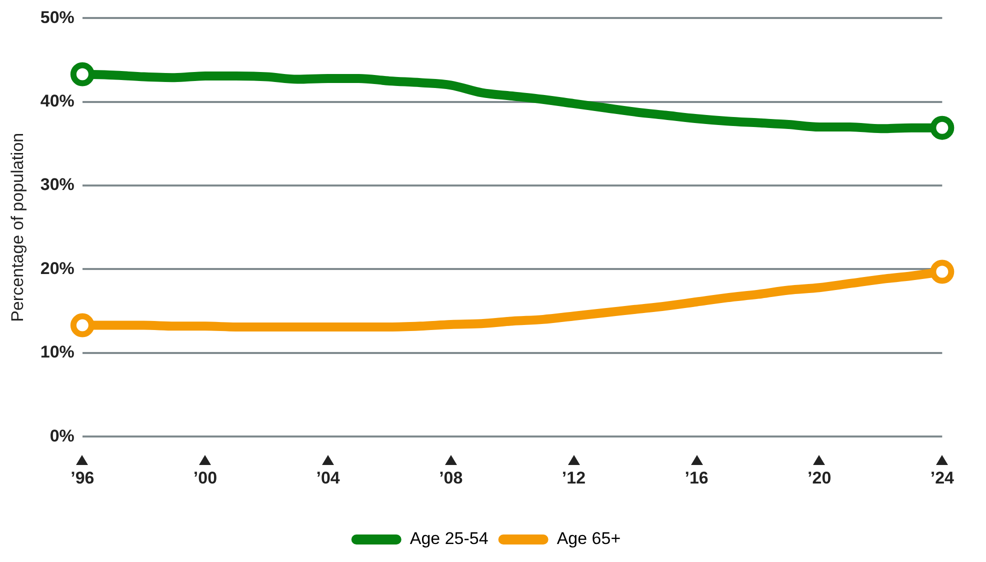 The height and width of the screenshot is (562, 986). What do you see at coordinates (588, 538) in the screenshot?
I see `legend-label: Age 65+` at bounding box center [588, 538].